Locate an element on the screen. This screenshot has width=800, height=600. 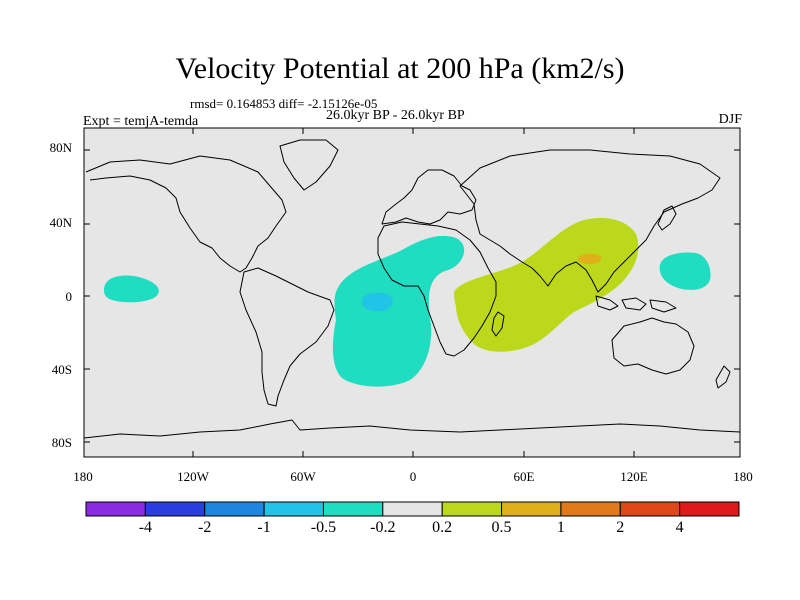
contour-atlantic-negative-core is located at coordinates (377, 302).